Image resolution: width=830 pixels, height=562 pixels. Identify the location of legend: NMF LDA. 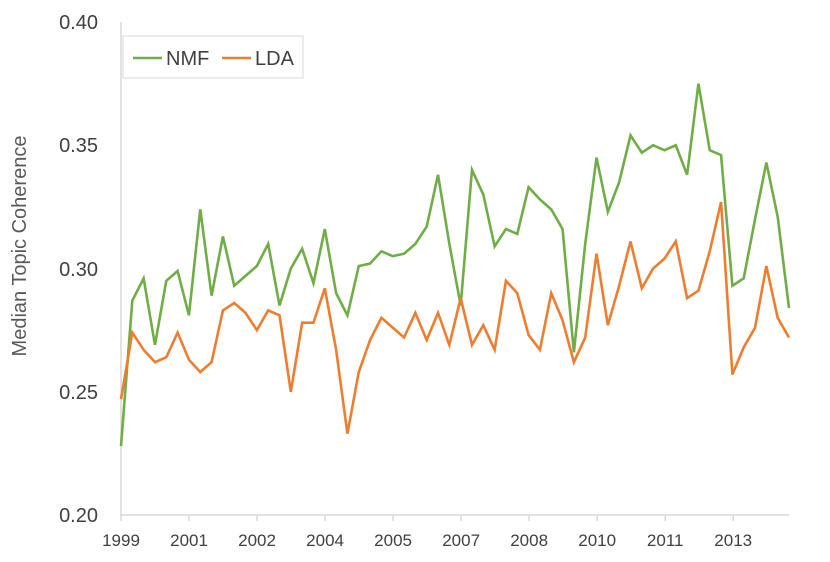
(213, 57).